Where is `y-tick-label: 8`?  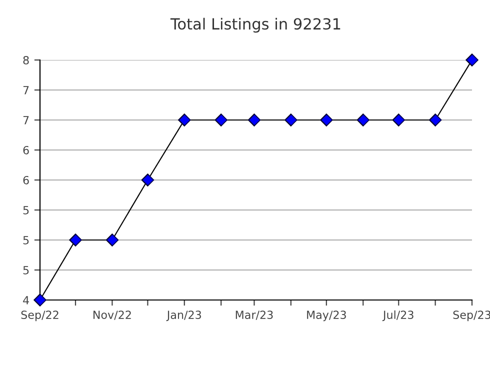
y-tick-label: 8 is located at coordinates (26, 60).